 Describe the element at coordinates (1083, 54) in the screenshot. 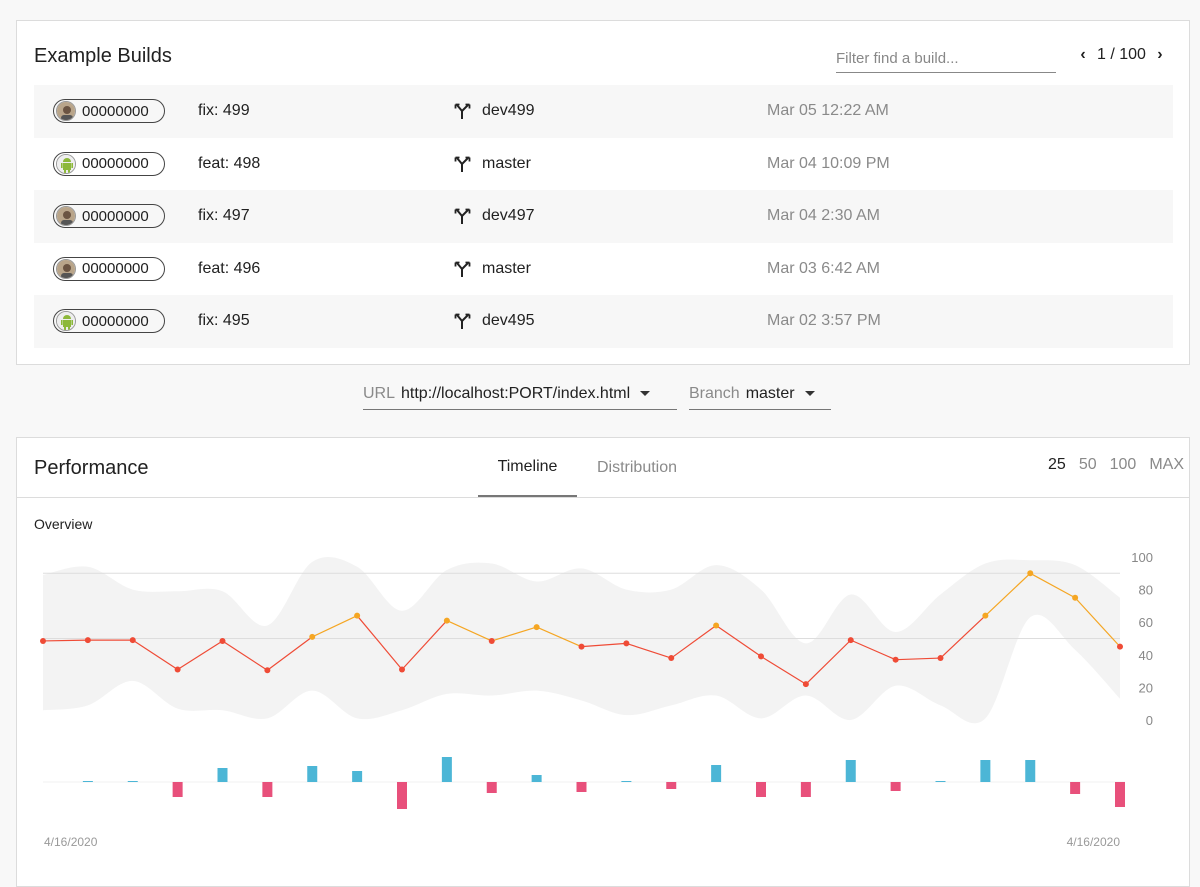

I see `chevron-left-icon: ‹` at that location.